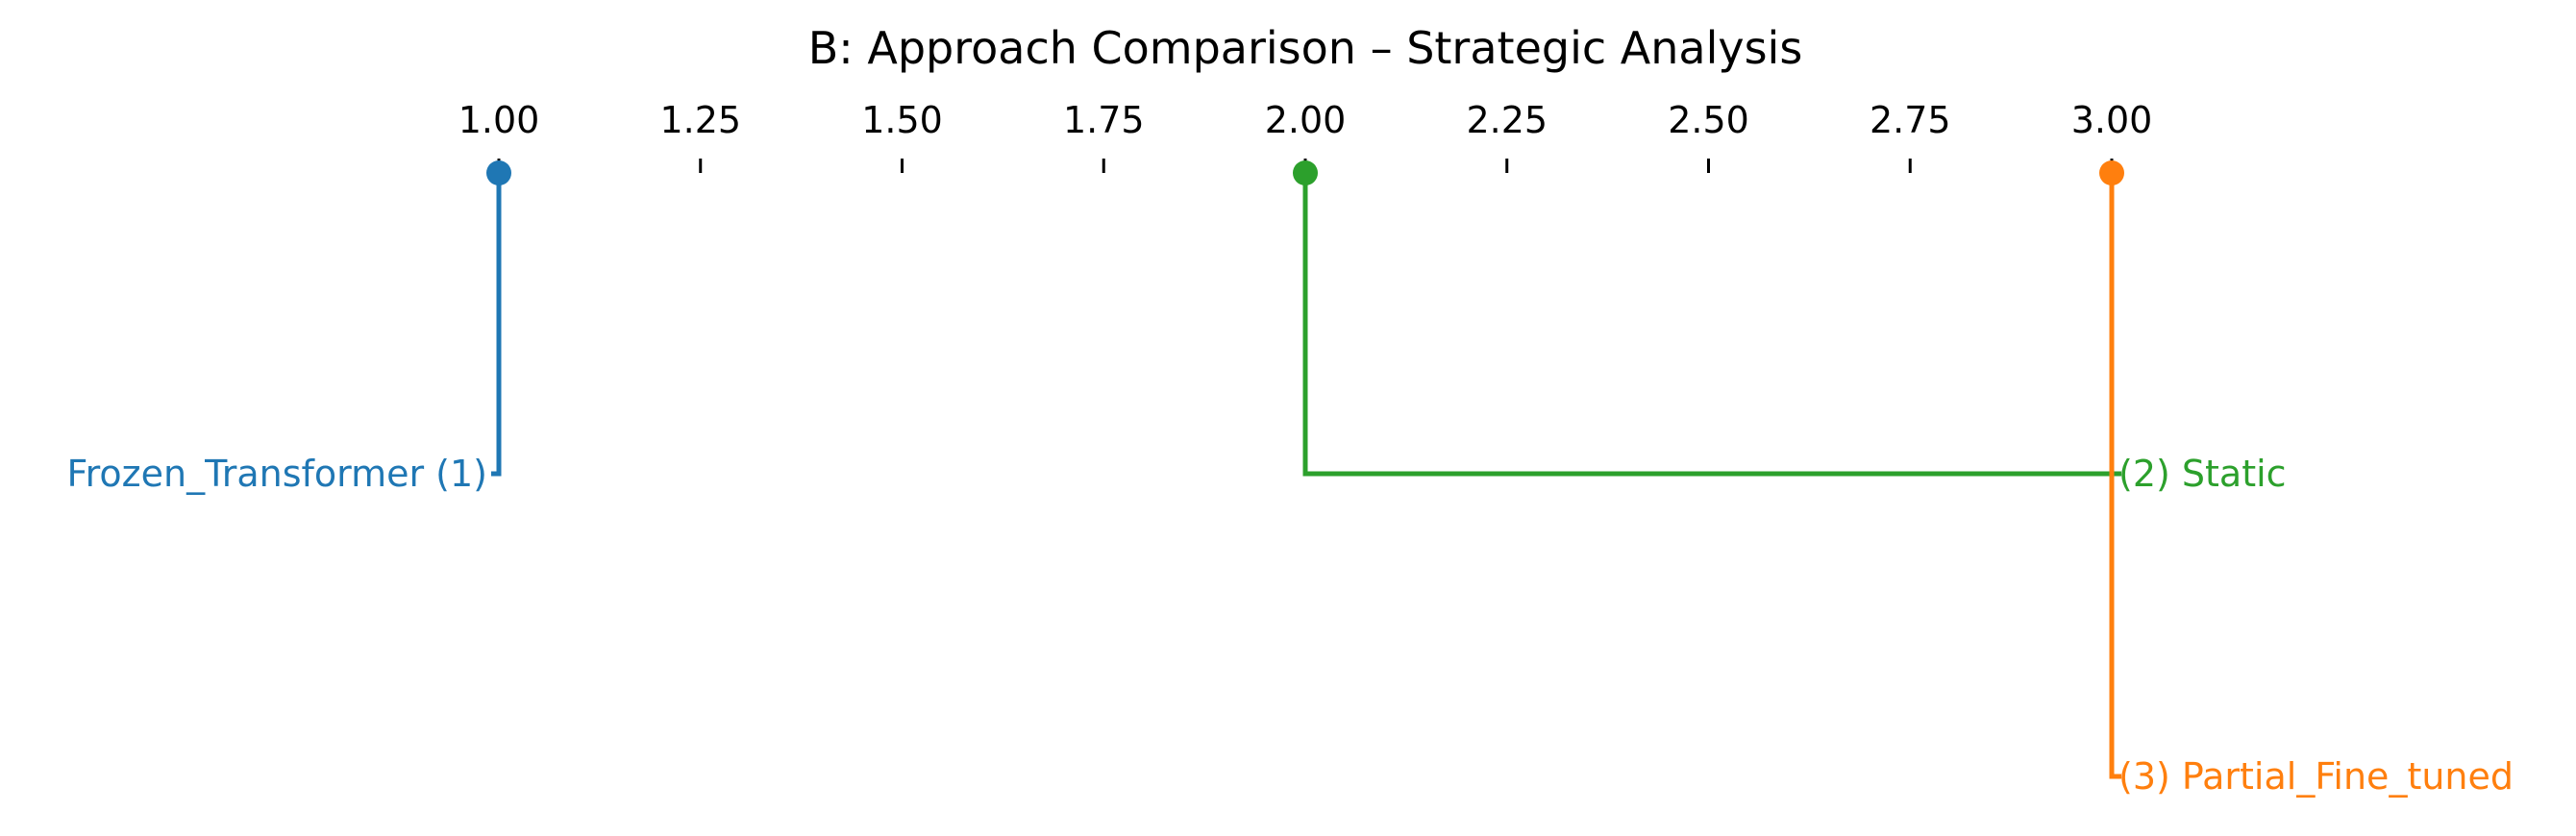 This screenshot has height=836, width=2576. What do you see at coordinates (1306, 120) in the screenshot?
I see `axis-tick-label: 2.00` at bounding box center [1306, 120].